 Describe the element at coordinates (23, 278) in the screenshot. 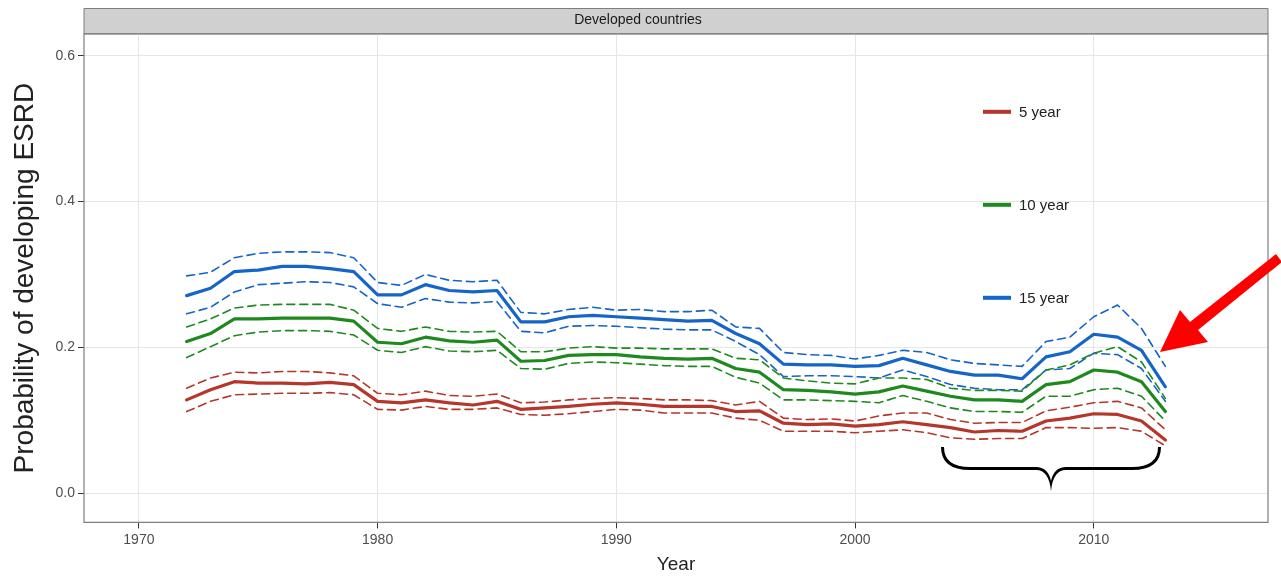

I see `y-axis-title: Probability of developing ESRD` at that location.